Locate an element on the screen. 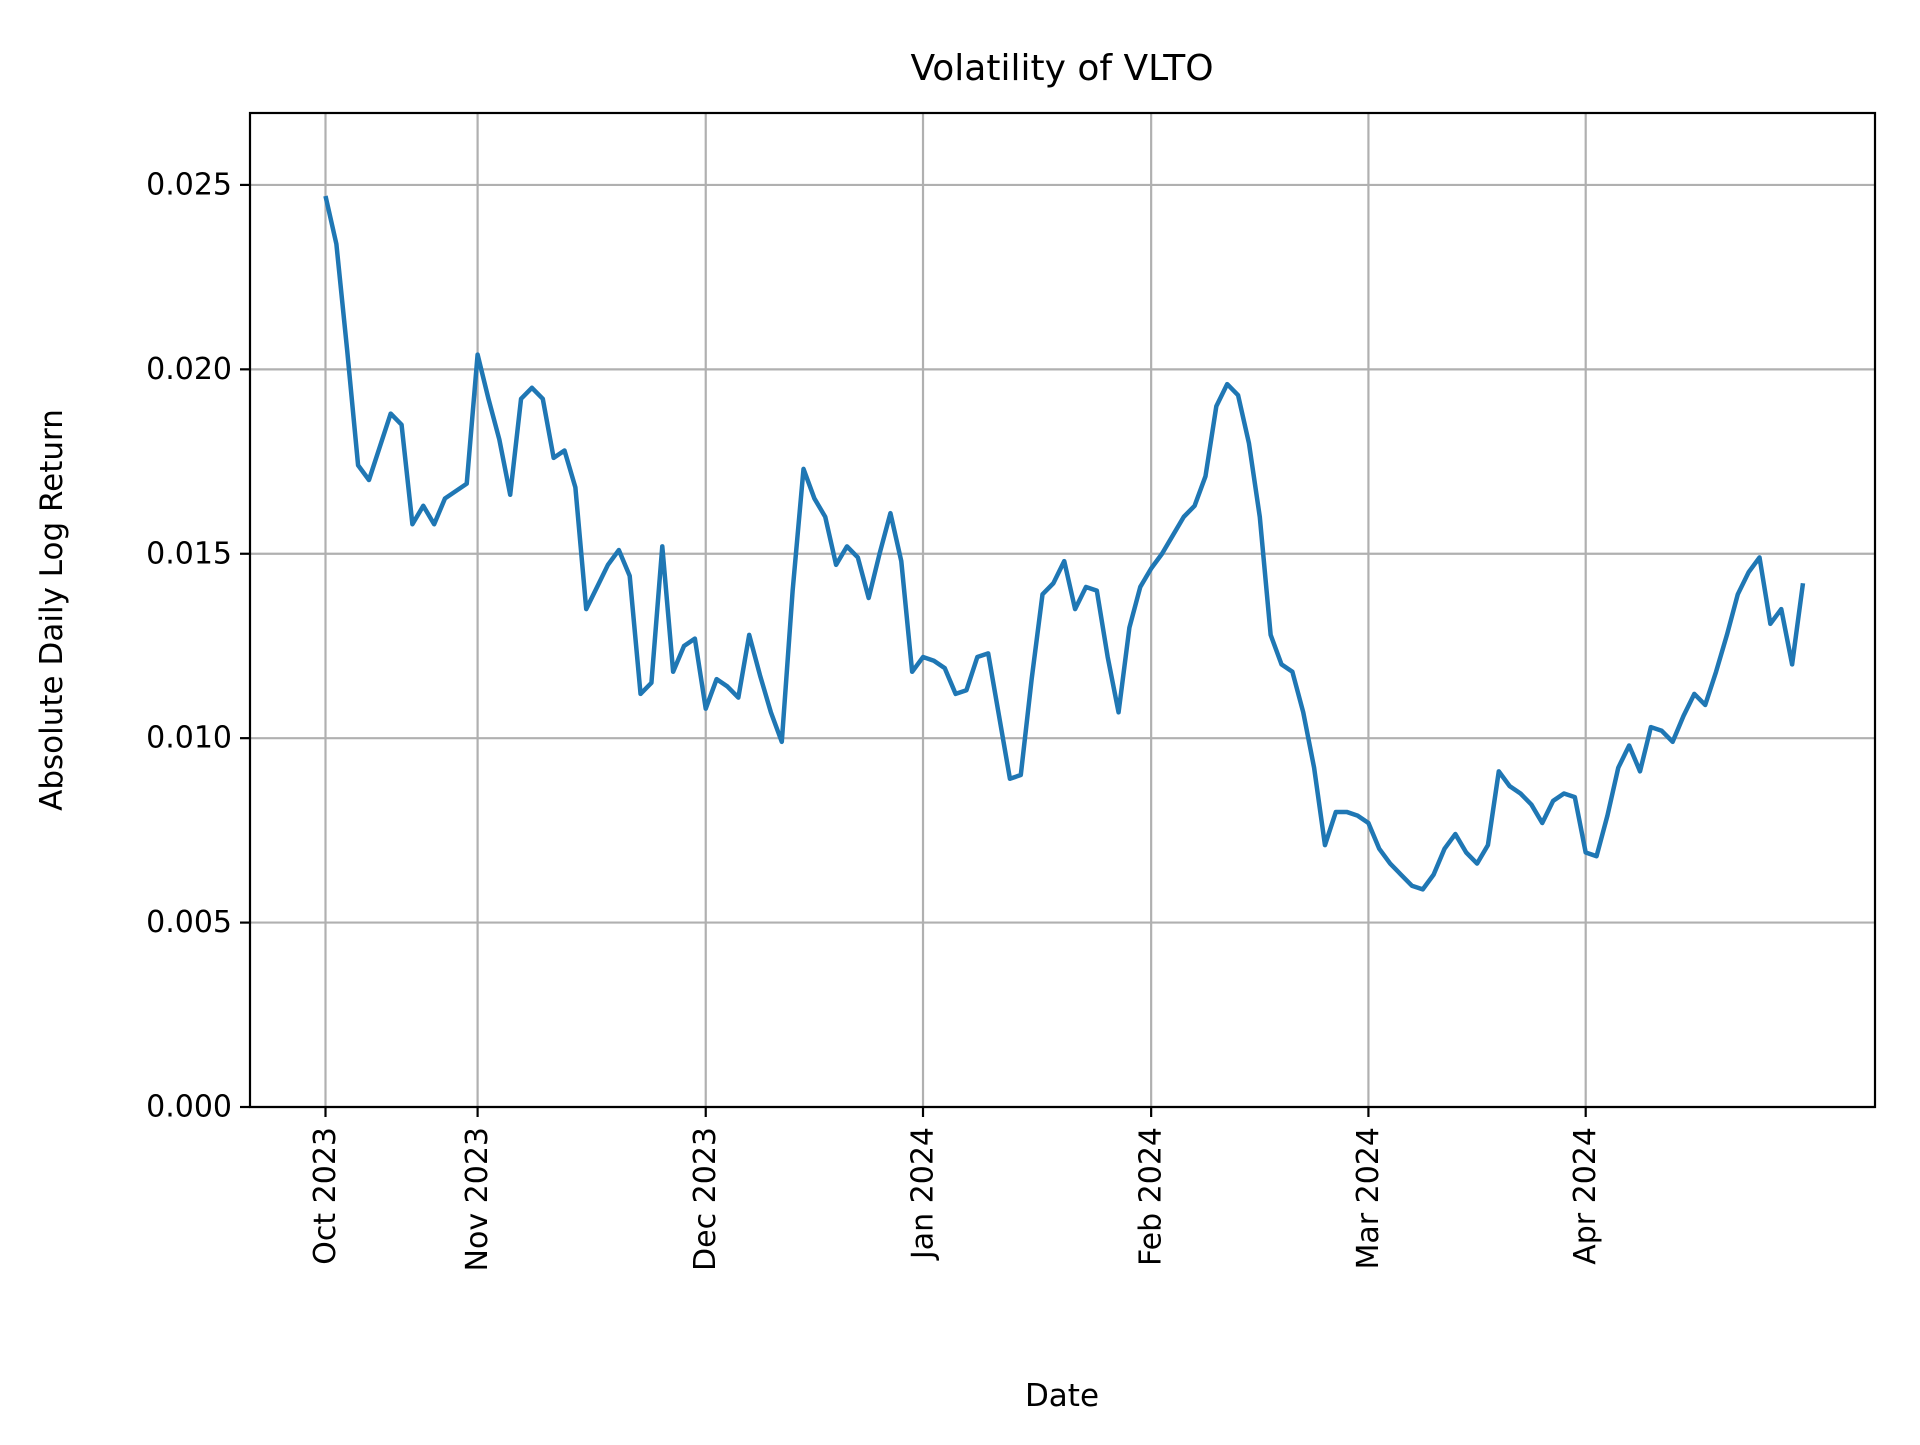  y-tick-label: 0.020 is located at coordinates (189, 369).